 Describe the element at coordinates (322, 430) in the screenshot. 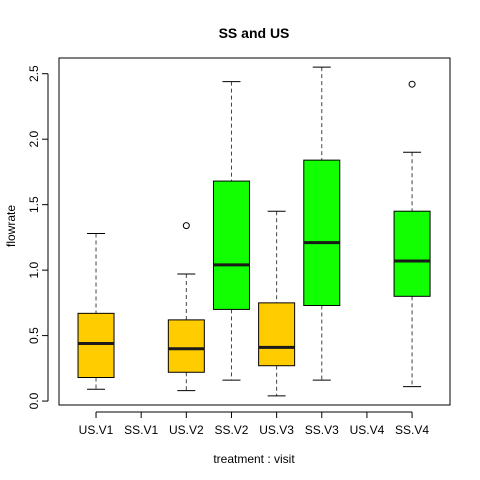

I see `x-tick-label: SS.V3` at that location.